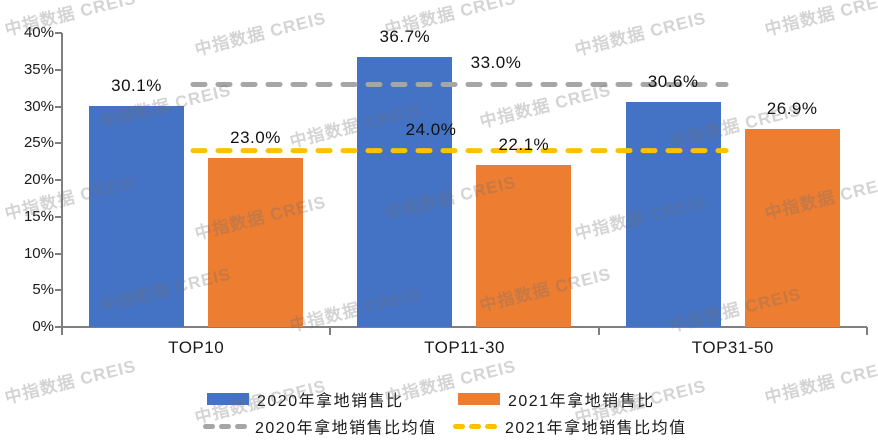  What do you see at coordinates (43, 326) in the screenshot?
I see `y-axis-tick-label: 0%` at bounding box center [43, 326].